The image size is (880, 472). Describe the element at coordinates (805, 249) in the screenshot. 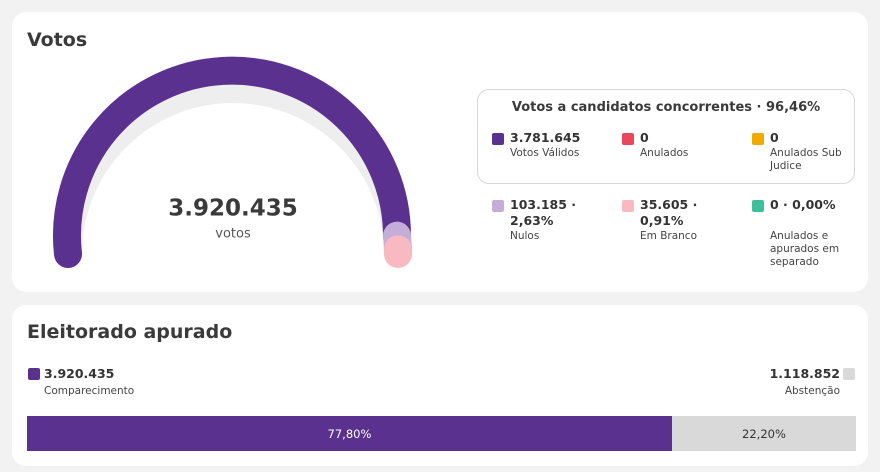

I see `item-label: Anulados e apurados em separado` at that location.